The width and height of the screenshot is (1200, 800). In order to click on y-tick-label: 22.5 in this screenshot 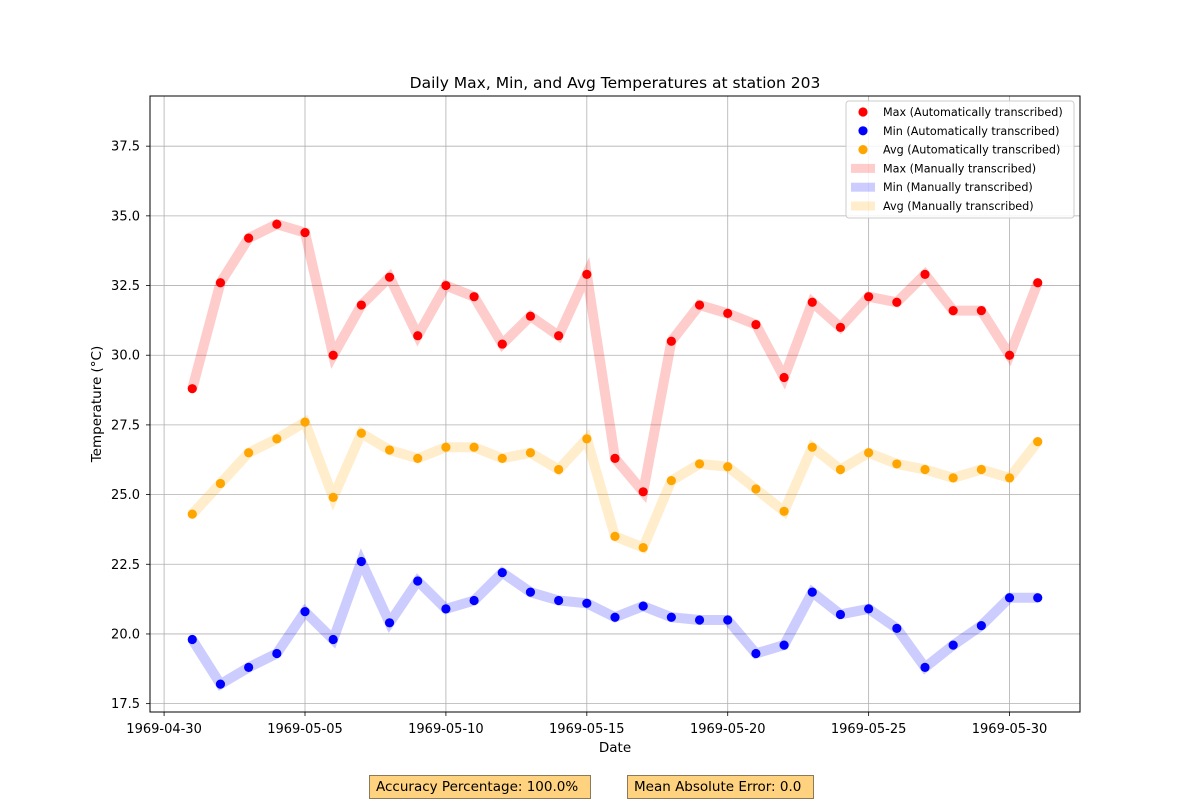, I will do `click(125, 565)`.